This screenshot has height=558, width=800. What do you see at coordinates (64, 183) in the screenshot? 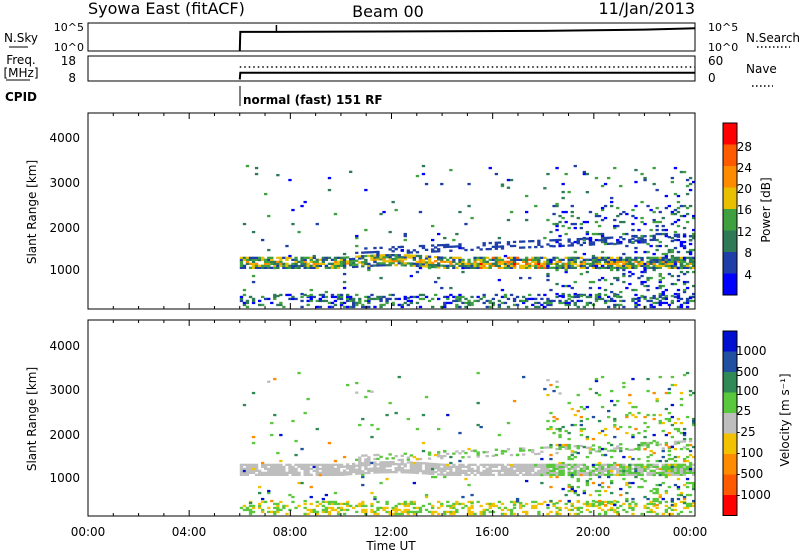
I see `power-ytick-3000: 3000` at bounding box center [64, 183].